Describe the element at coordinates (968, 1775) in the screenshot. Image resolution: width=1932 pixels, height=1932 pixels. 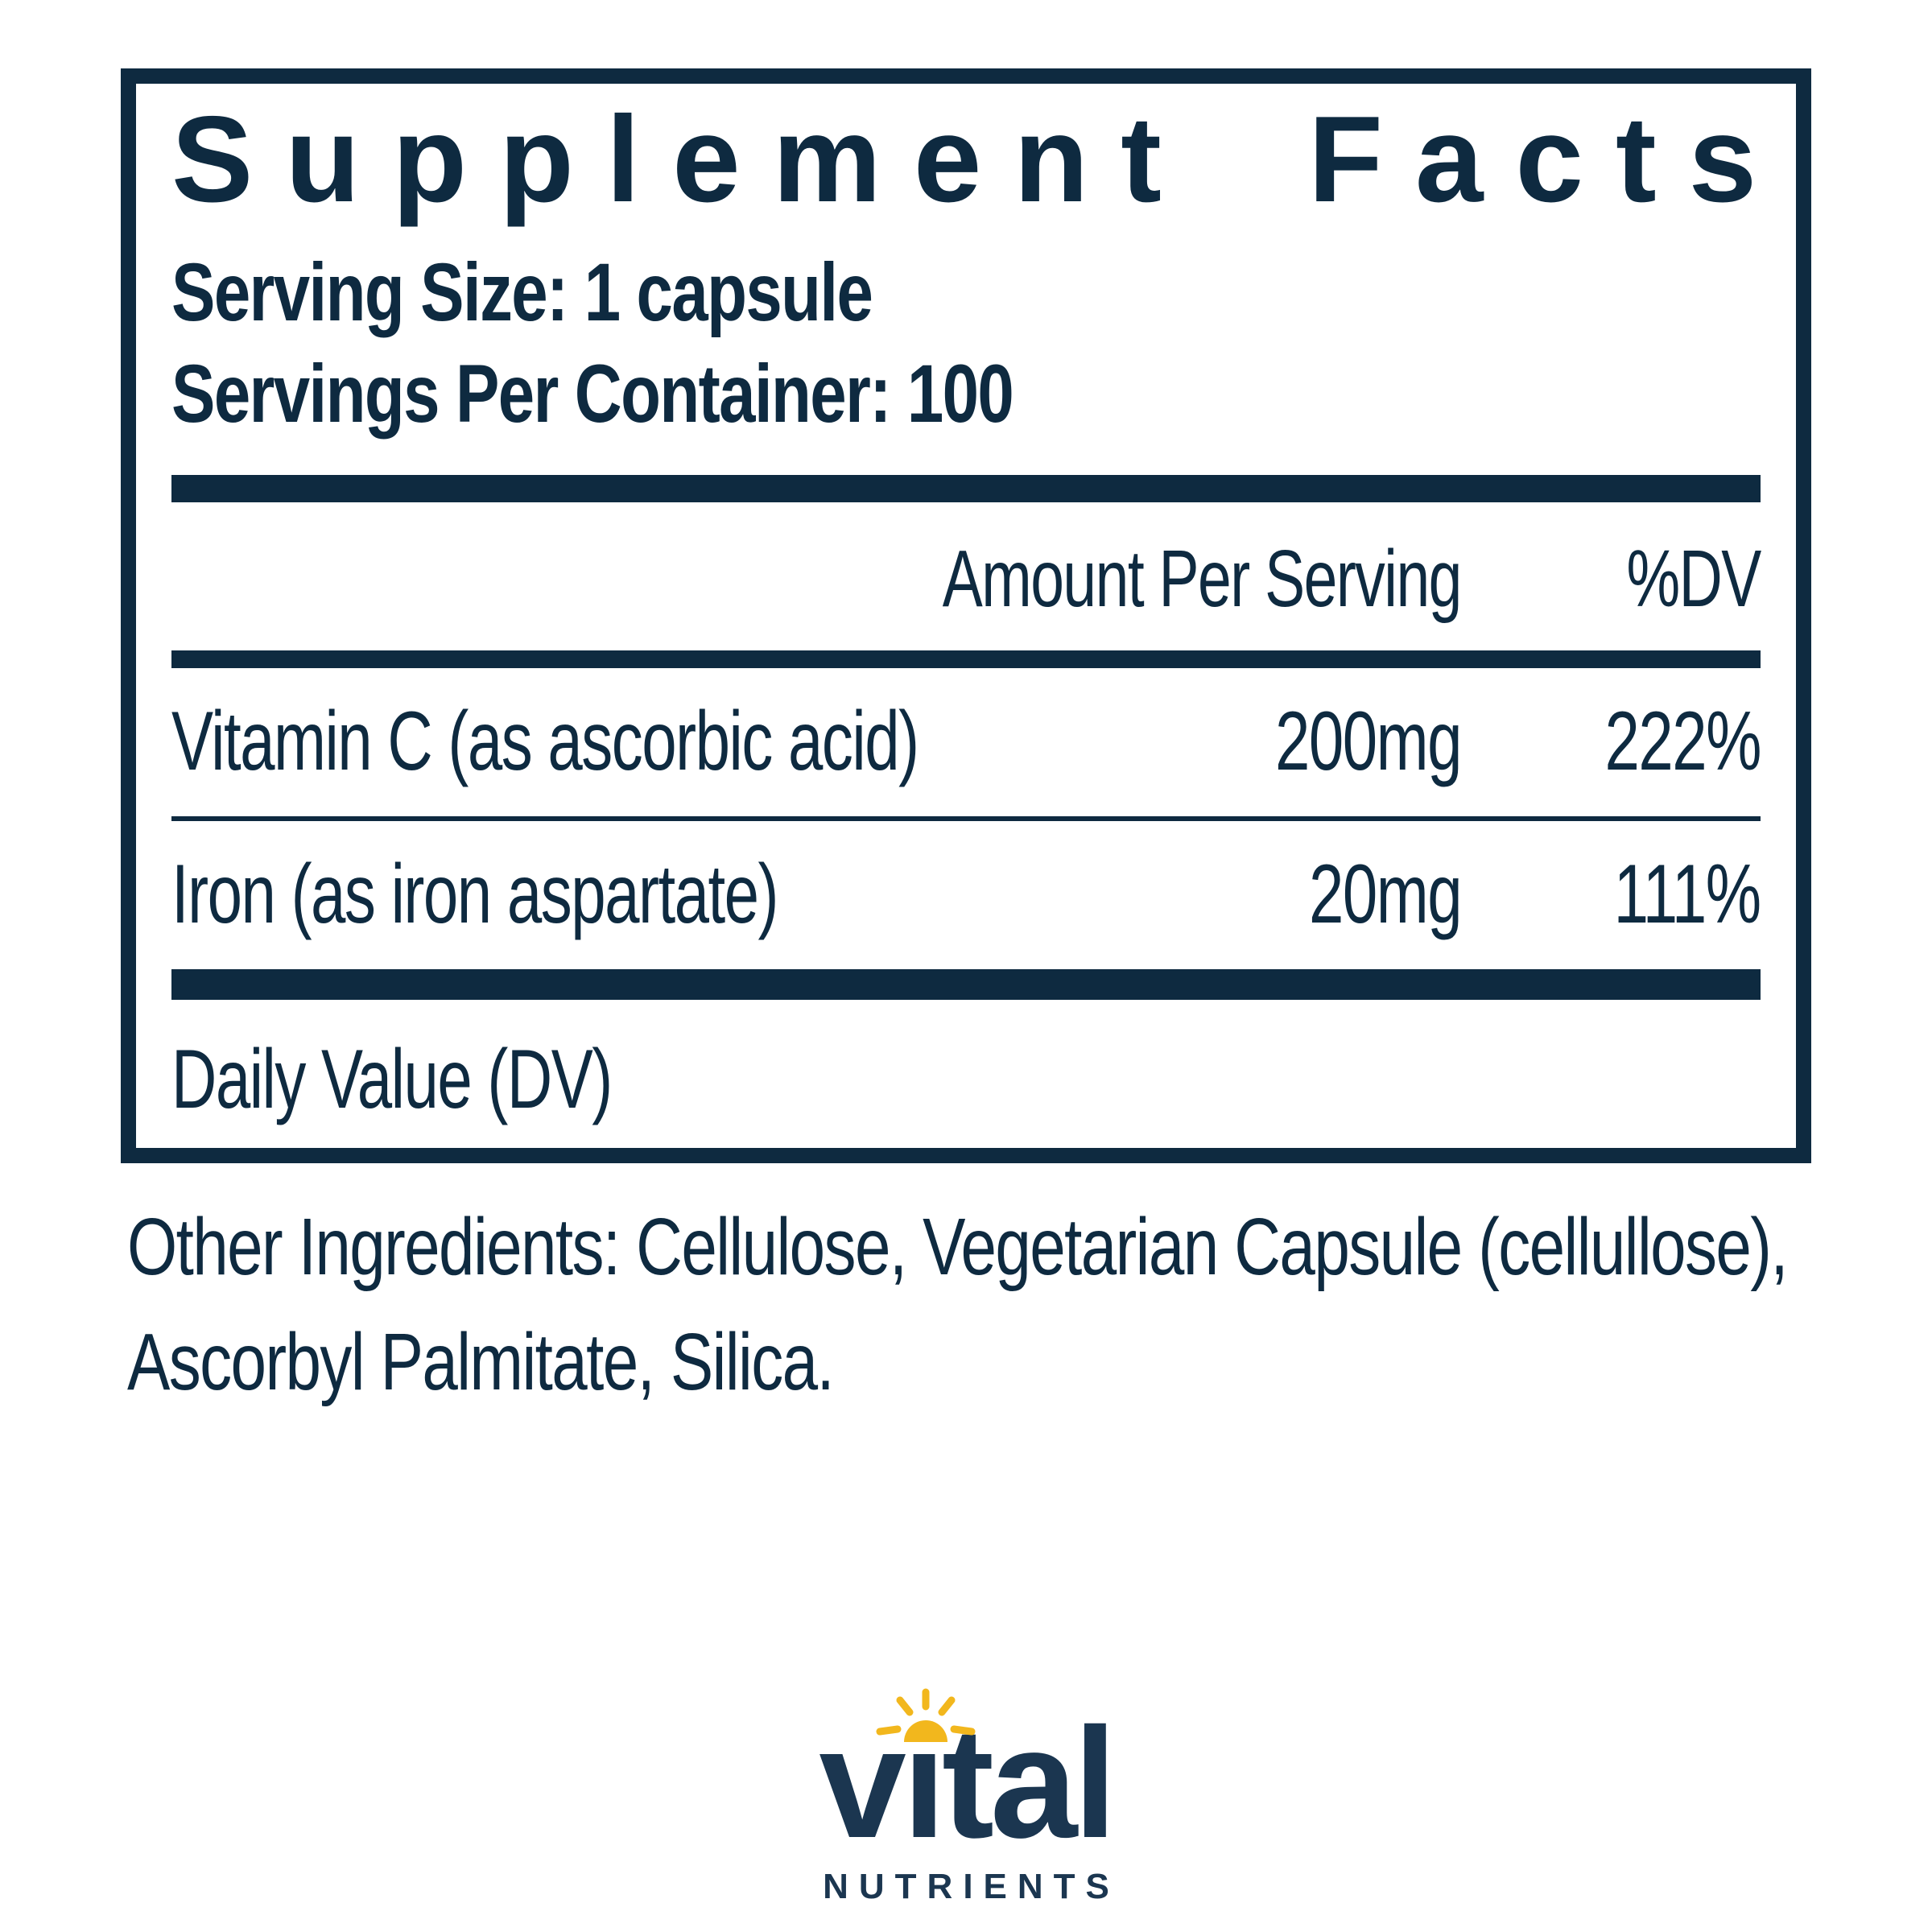
I see `logo-wordmark: vıtal` at that location.